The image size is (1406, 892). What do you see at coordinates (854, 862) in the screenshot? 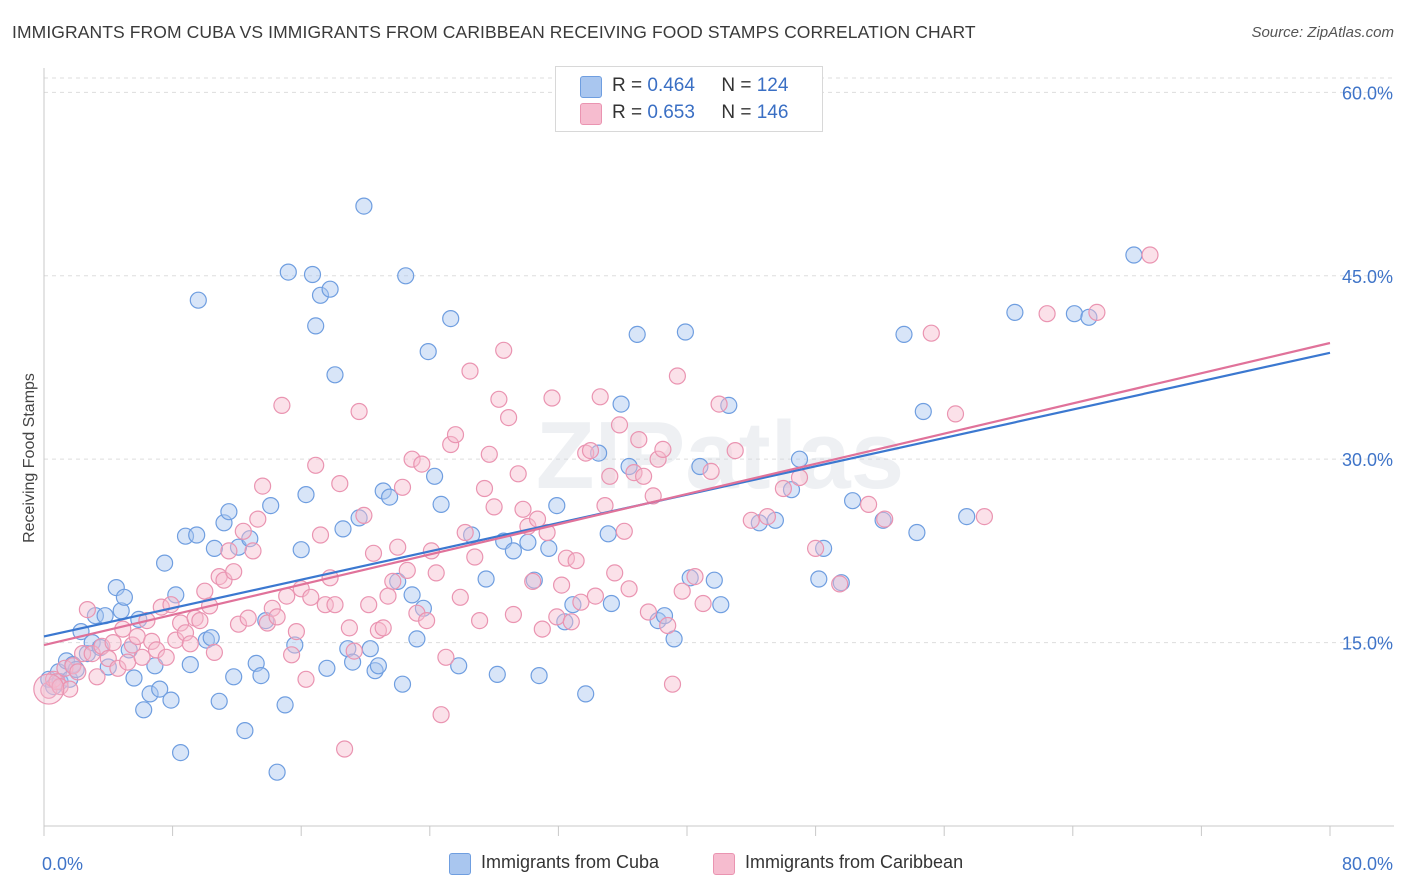
I see `bottom-legend-caribbean-label: Immigrants from Caribbean` at bounding box center [854, 862].